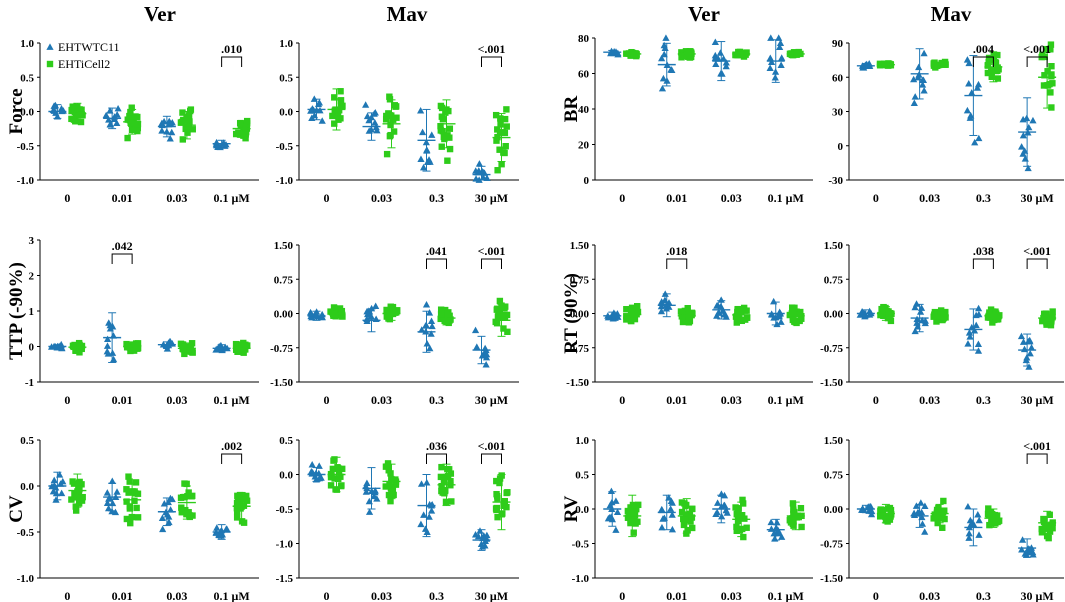 This screenshot has width=1065, height=602. I want to click on panel-br-ver: 80 60 40 20 0 BR 0 0.01 0.03 0.1 μM, so click(687, 119).